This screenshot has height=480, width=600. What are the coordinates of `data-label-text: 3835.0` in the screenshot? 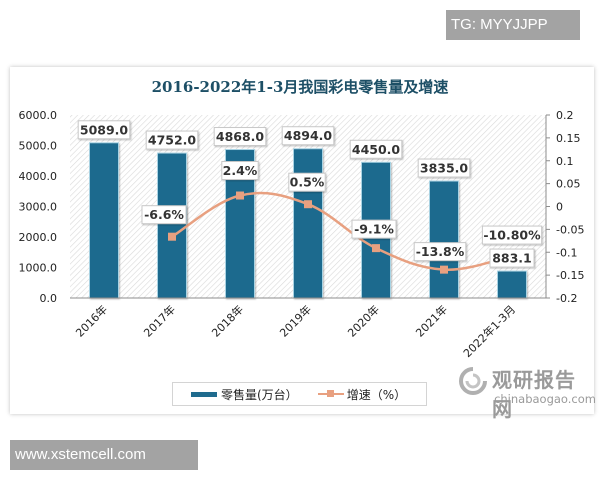 It's located at (444, 168).